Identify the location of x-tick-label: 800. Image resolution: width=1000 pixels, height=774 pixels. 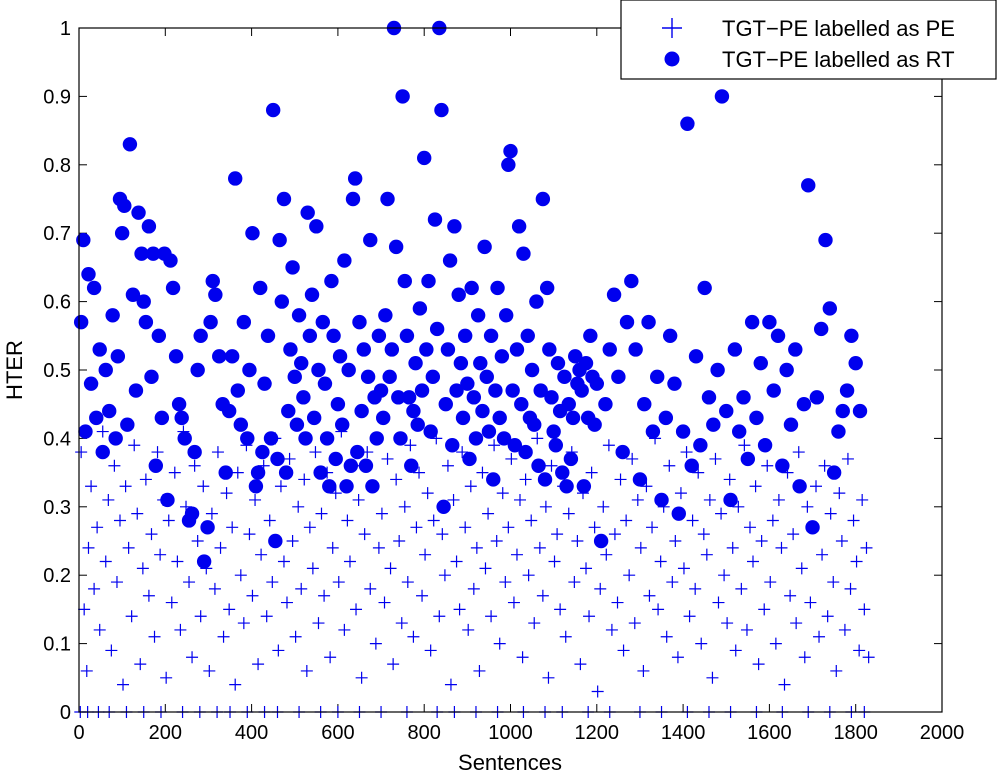
(424, 733).